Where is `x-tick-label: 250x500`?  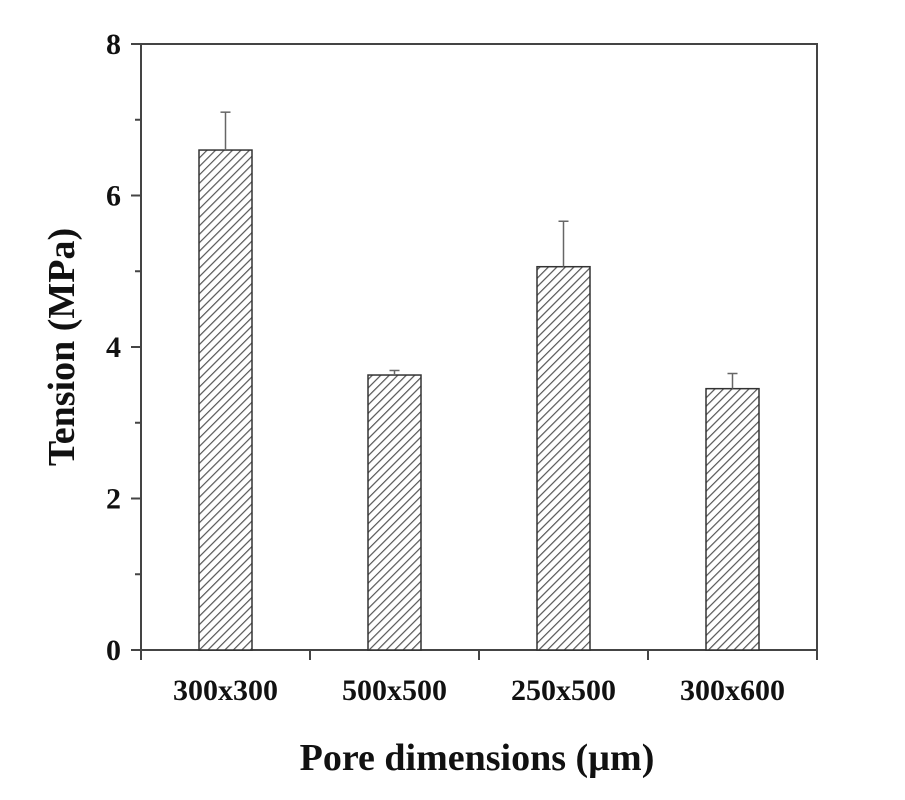
x-tick-label: 250x500 is located at coordinates (563, 690).